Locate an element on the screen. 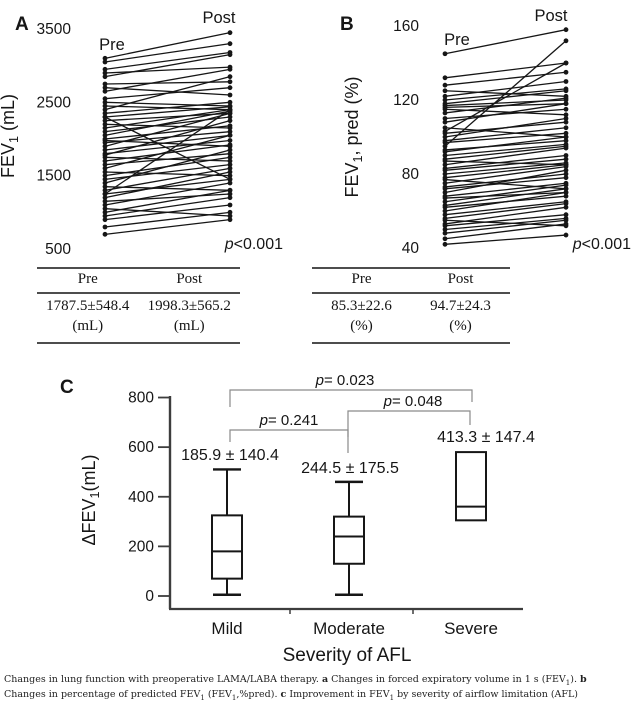 The height and width of the screenshot is (706, 635). box-moderate is located at coordinates (349, 540).